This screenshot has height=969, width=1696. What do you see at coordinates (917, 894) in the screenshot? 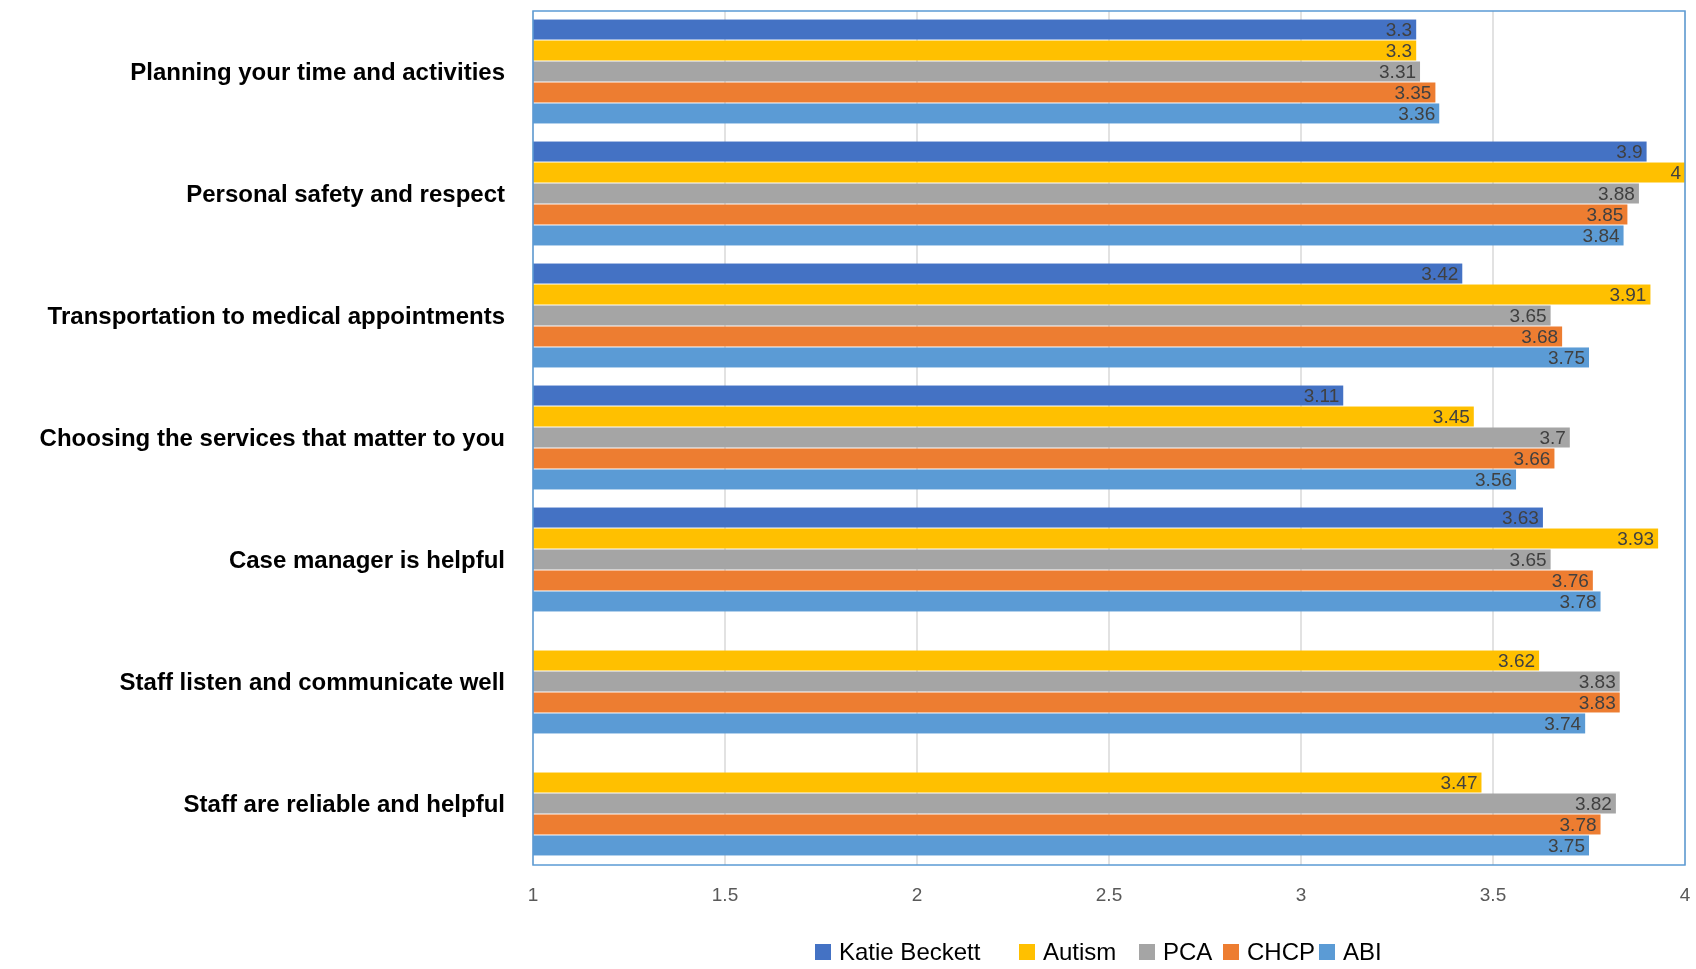
I see `x-tick-label: 2` at bounding box center [917, 894].